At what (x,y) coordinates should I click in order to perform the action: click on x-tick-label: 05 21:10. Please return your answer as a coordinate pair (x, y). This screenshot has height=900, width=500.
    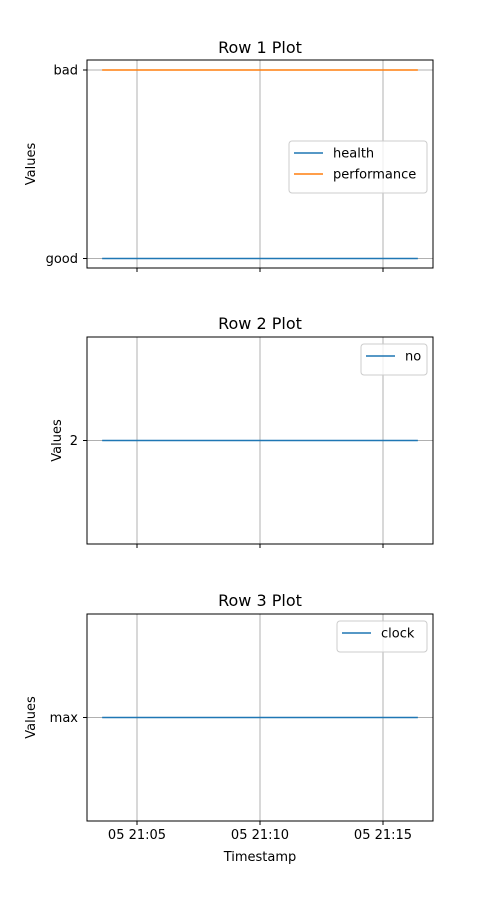
    Looking at the image, I should click on (260, 835).